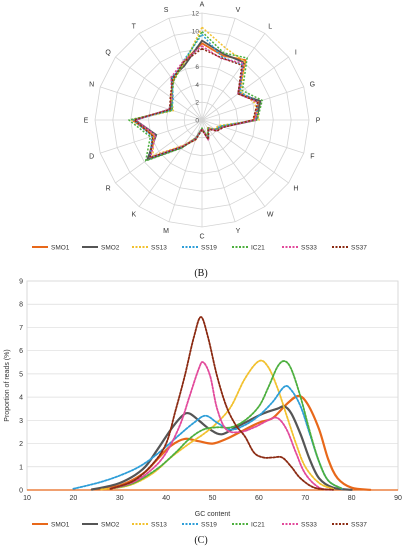 Image resolution: width=403 pixels, height=550 pixels. I want to click on radar-series-ic21, so click(195, 96).